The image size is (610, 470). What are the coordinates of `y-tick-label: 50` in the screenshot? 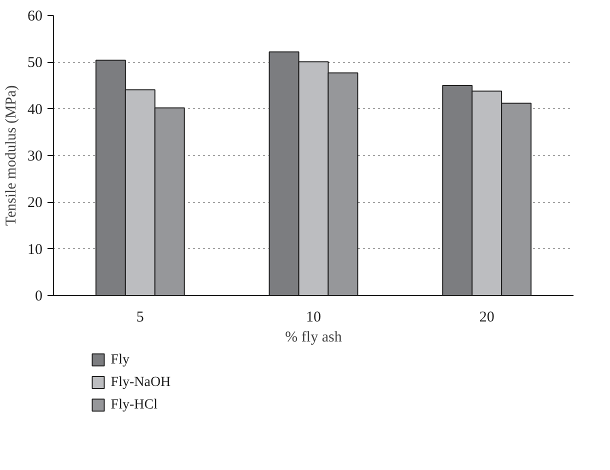 It's located at (35, 63).